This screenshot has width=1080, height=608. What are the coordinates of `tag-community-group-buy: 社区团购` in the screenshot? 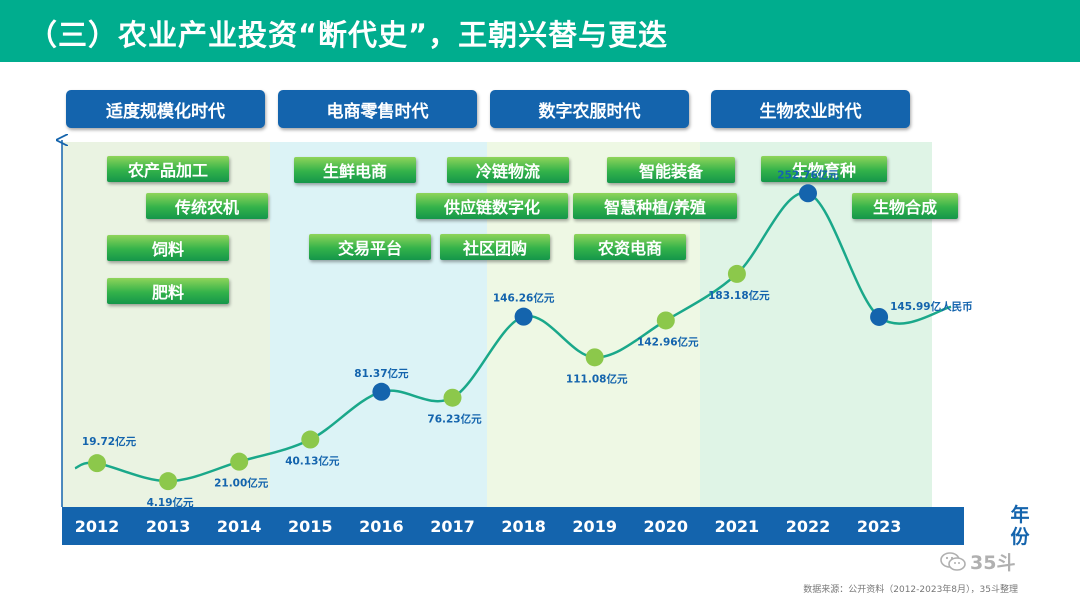 It's located at (495, 247).